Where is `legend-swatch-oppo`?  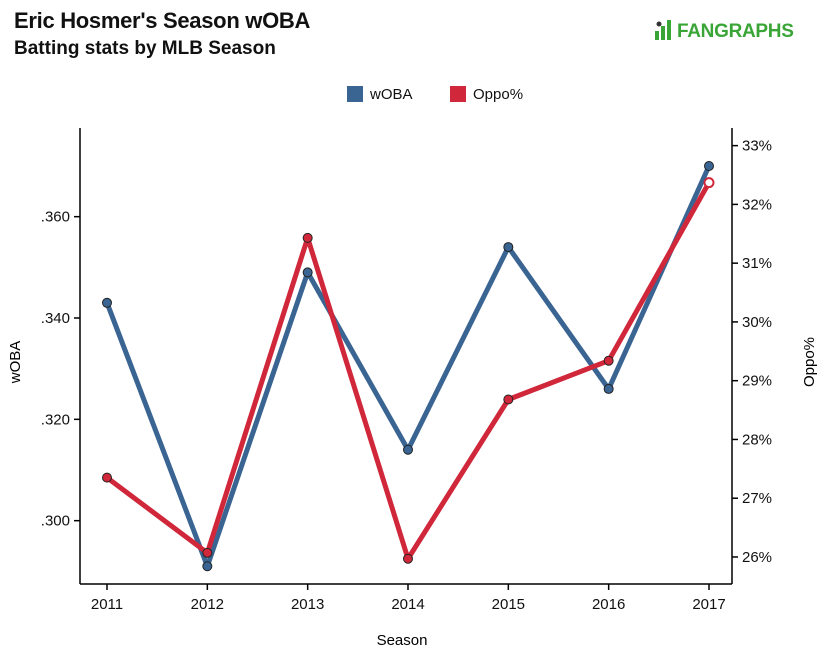 legend-swatch-oppo is located at coordinates (458, 94).